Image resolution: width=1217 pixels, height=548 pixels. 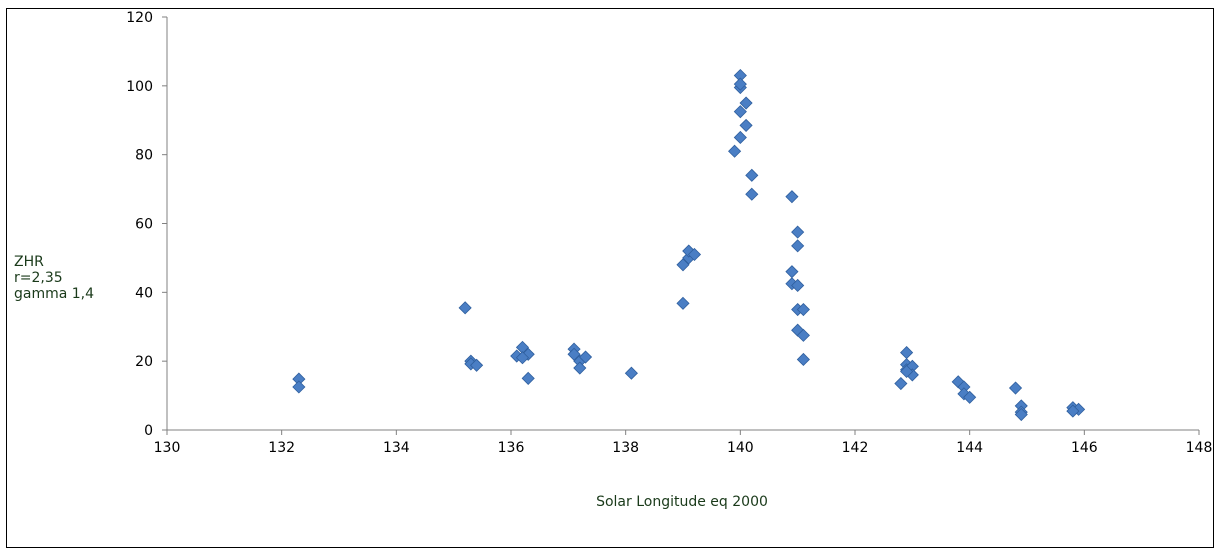 I want to click on y-tick-label: 20, so click(x=144, y=362).